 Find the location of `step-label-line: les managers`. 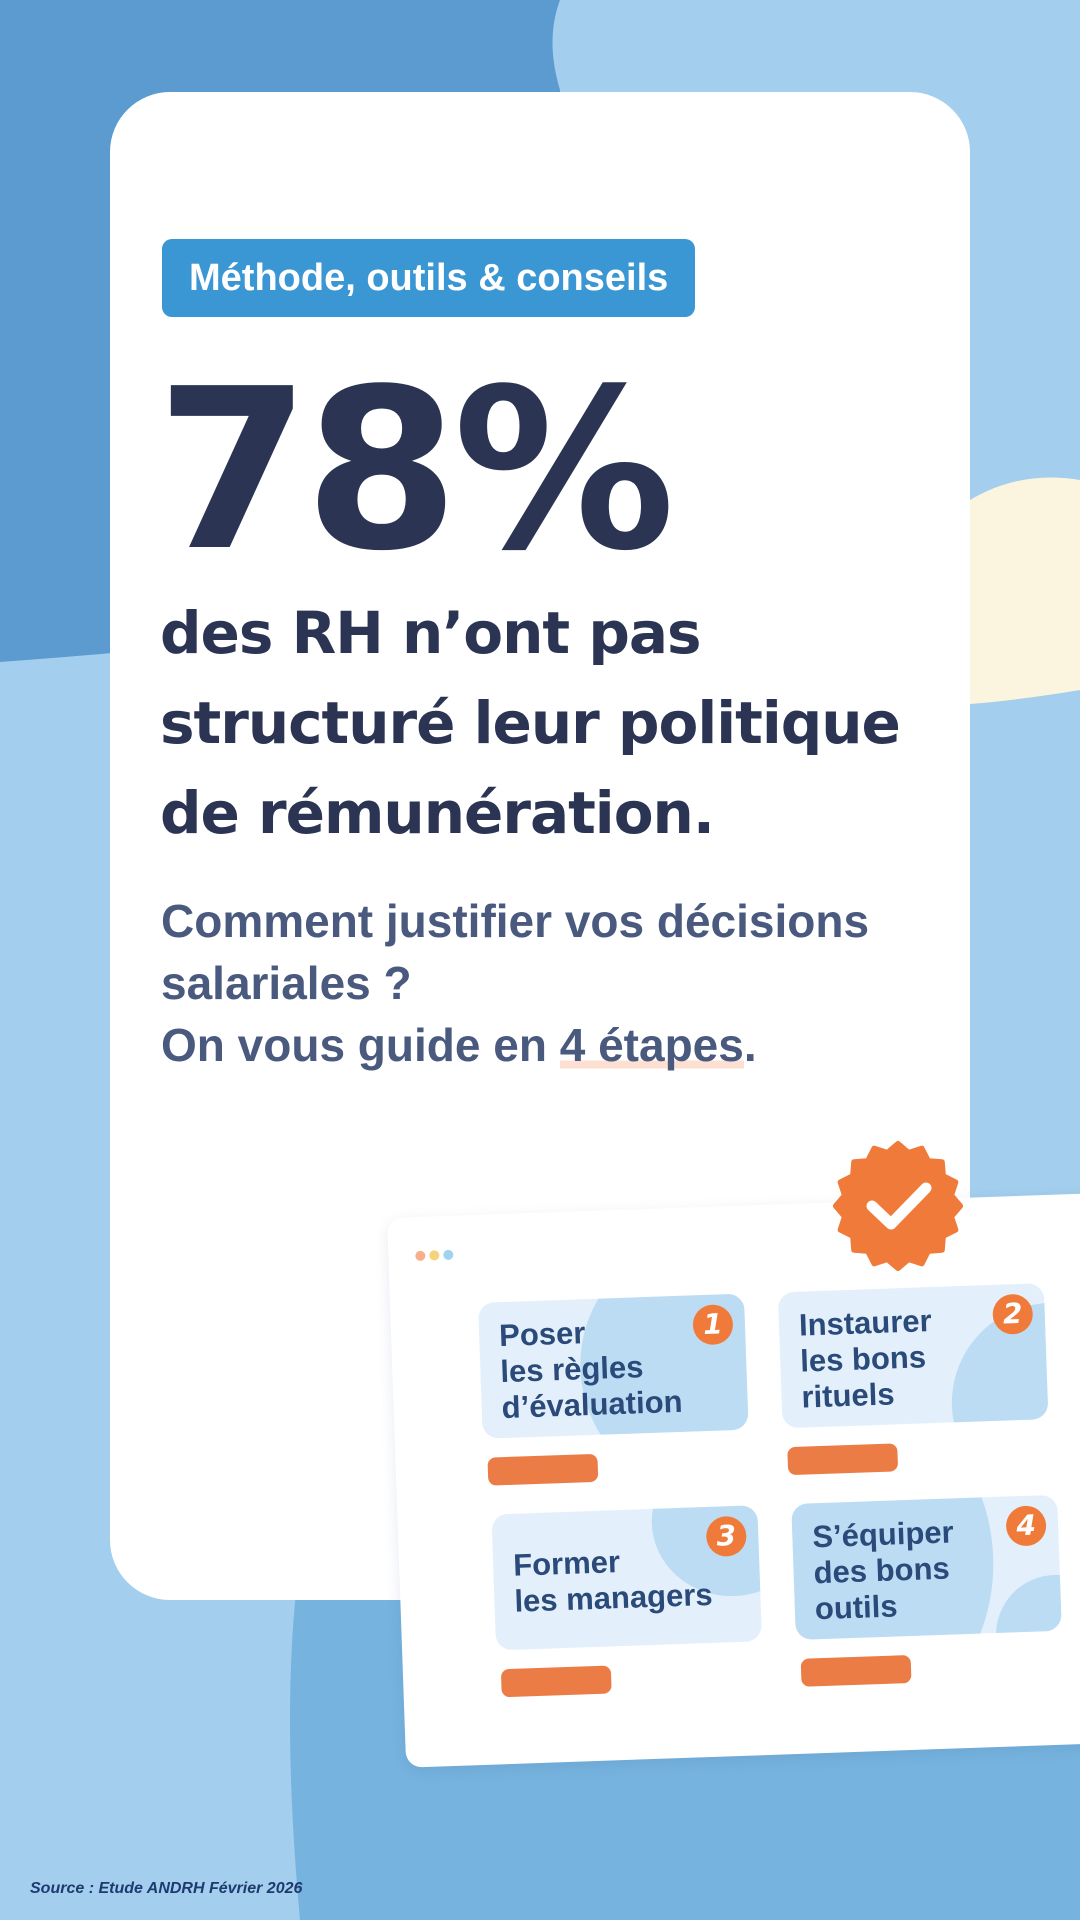

step-label-line: les managers is located at coordinates (613, 1597).